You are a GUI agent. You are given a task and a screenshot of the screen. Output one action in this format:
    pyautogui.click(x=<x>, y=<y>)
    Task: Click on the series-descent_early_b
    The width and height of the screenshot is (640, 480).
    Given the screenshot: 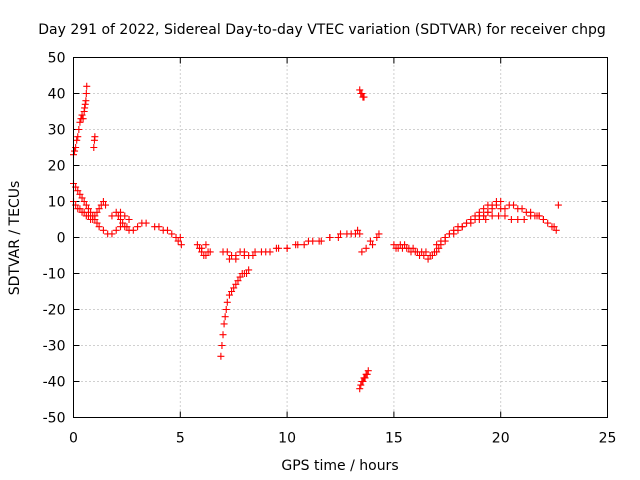 What is the action you would take?
    pyautogui.click(x=90, y=210)
    